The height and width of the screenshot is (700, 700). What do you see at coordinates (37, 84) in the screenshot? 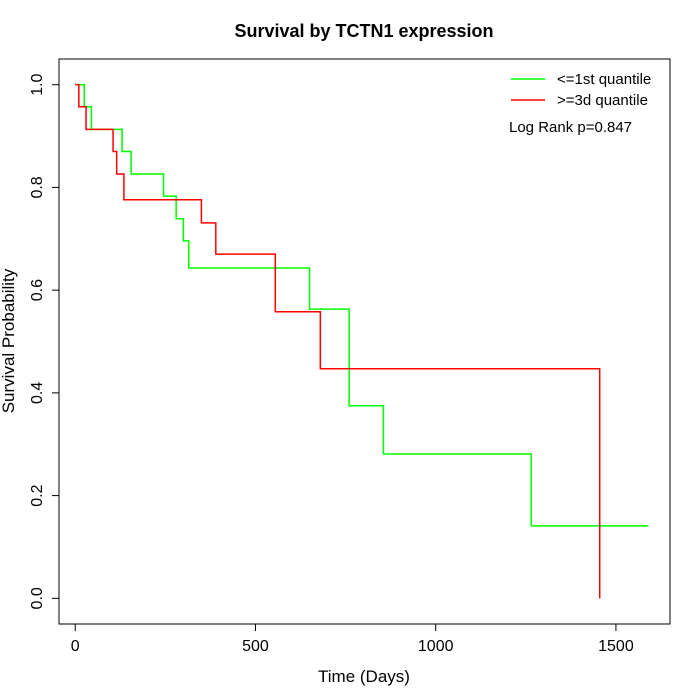
I see `y-tick-label: 1.0` at bounding box center [37, 84].